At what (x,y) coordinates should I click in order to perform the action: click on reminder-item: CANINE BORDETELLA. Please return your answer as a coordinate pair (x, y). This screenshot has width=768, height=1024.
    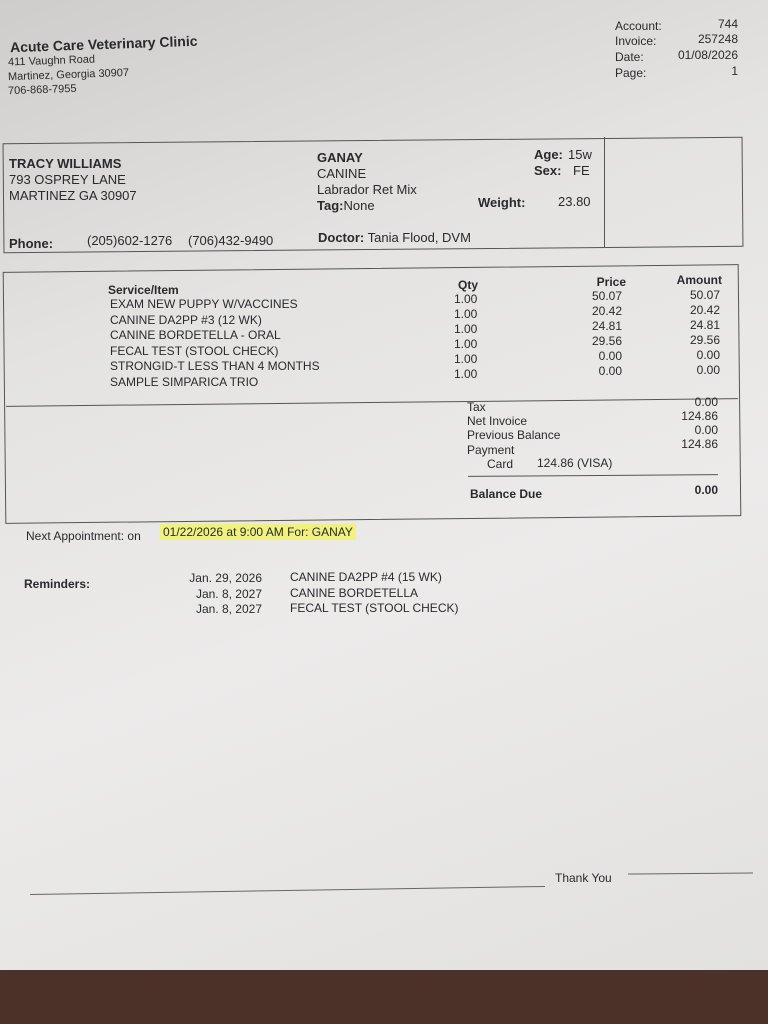
    Looking at the image, I should click on (354, 592).